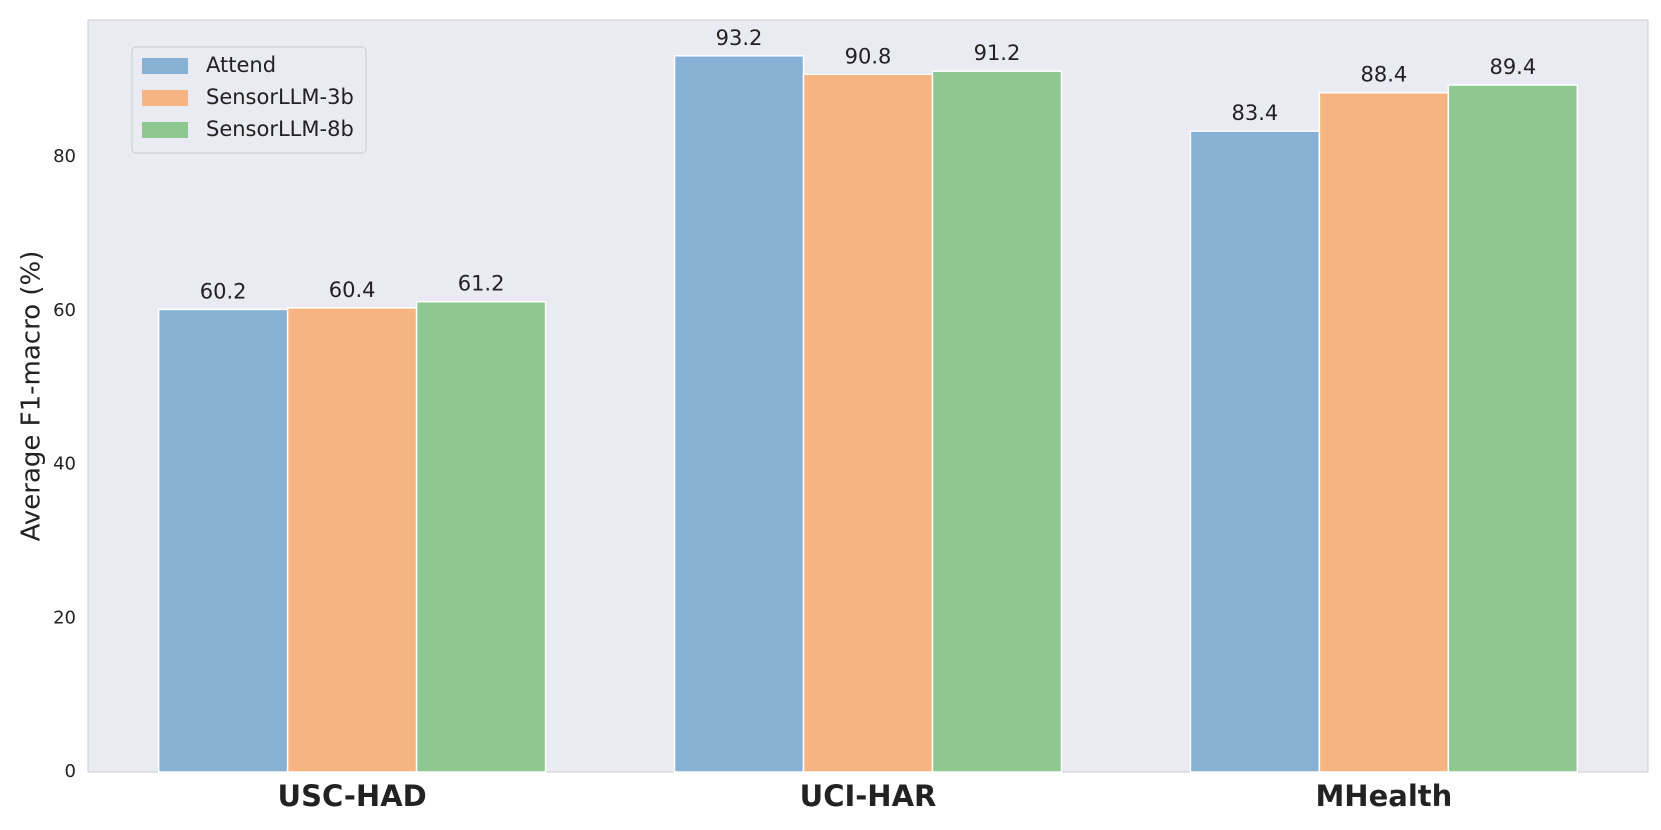 The image size is (1661, 830). I want to click on y-tick-label: 0, so click(70, 771).